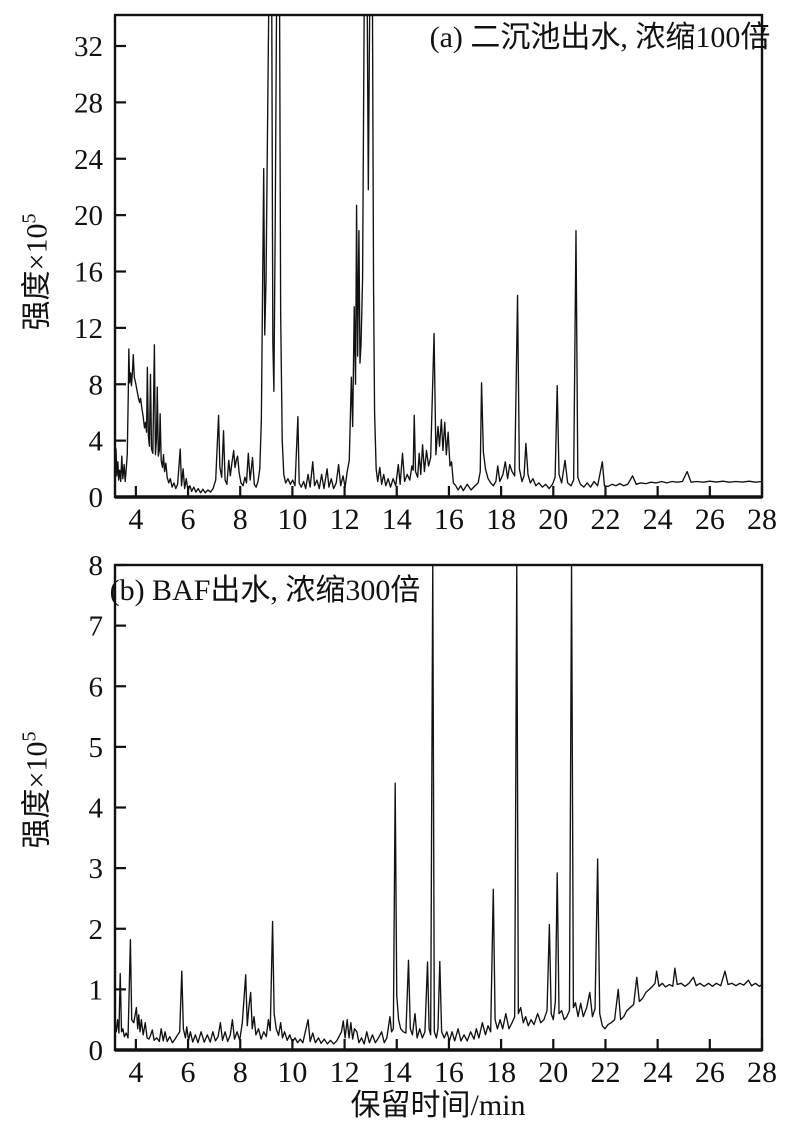 This screenshot has height=1129, width=800. Describe the element at coordinates (88, 273) in the screenshot. I see `y-tick-label: 16` at that location.